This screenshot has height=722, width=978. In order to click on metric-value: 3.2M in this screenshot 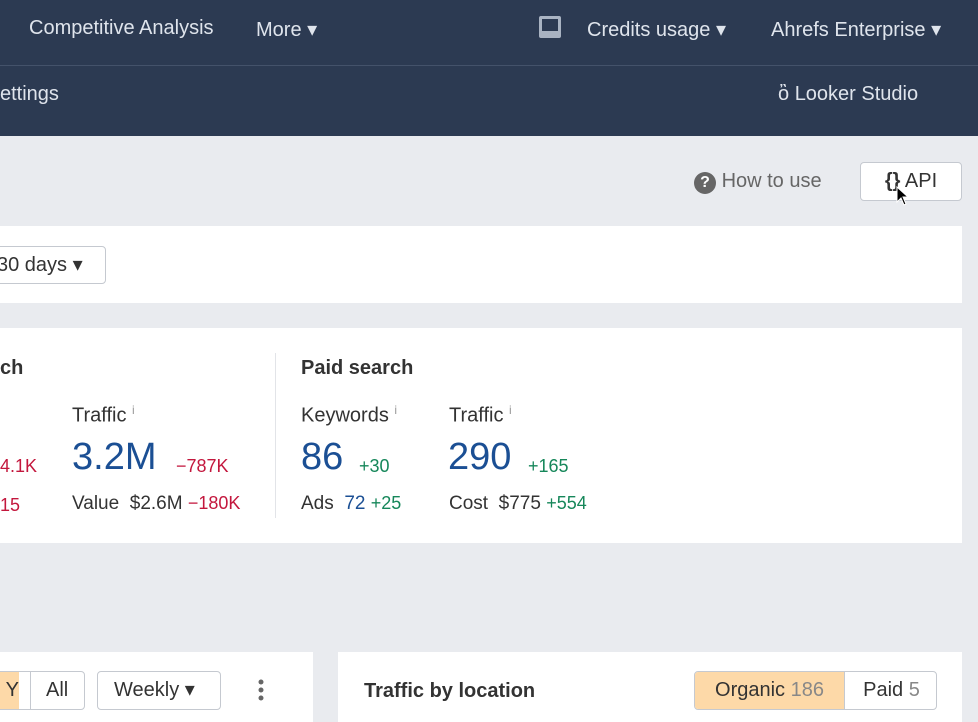, I will do `click(114, 457)`.